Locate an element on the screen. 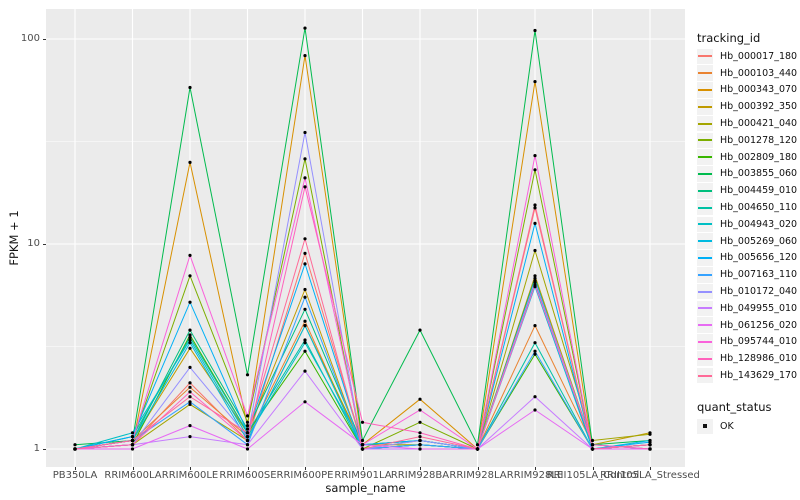 Image resolution: width=800 pixels, height=500 pixels. legend-entry-label: Hb_095744_010 is located at coordinates (759, 342).